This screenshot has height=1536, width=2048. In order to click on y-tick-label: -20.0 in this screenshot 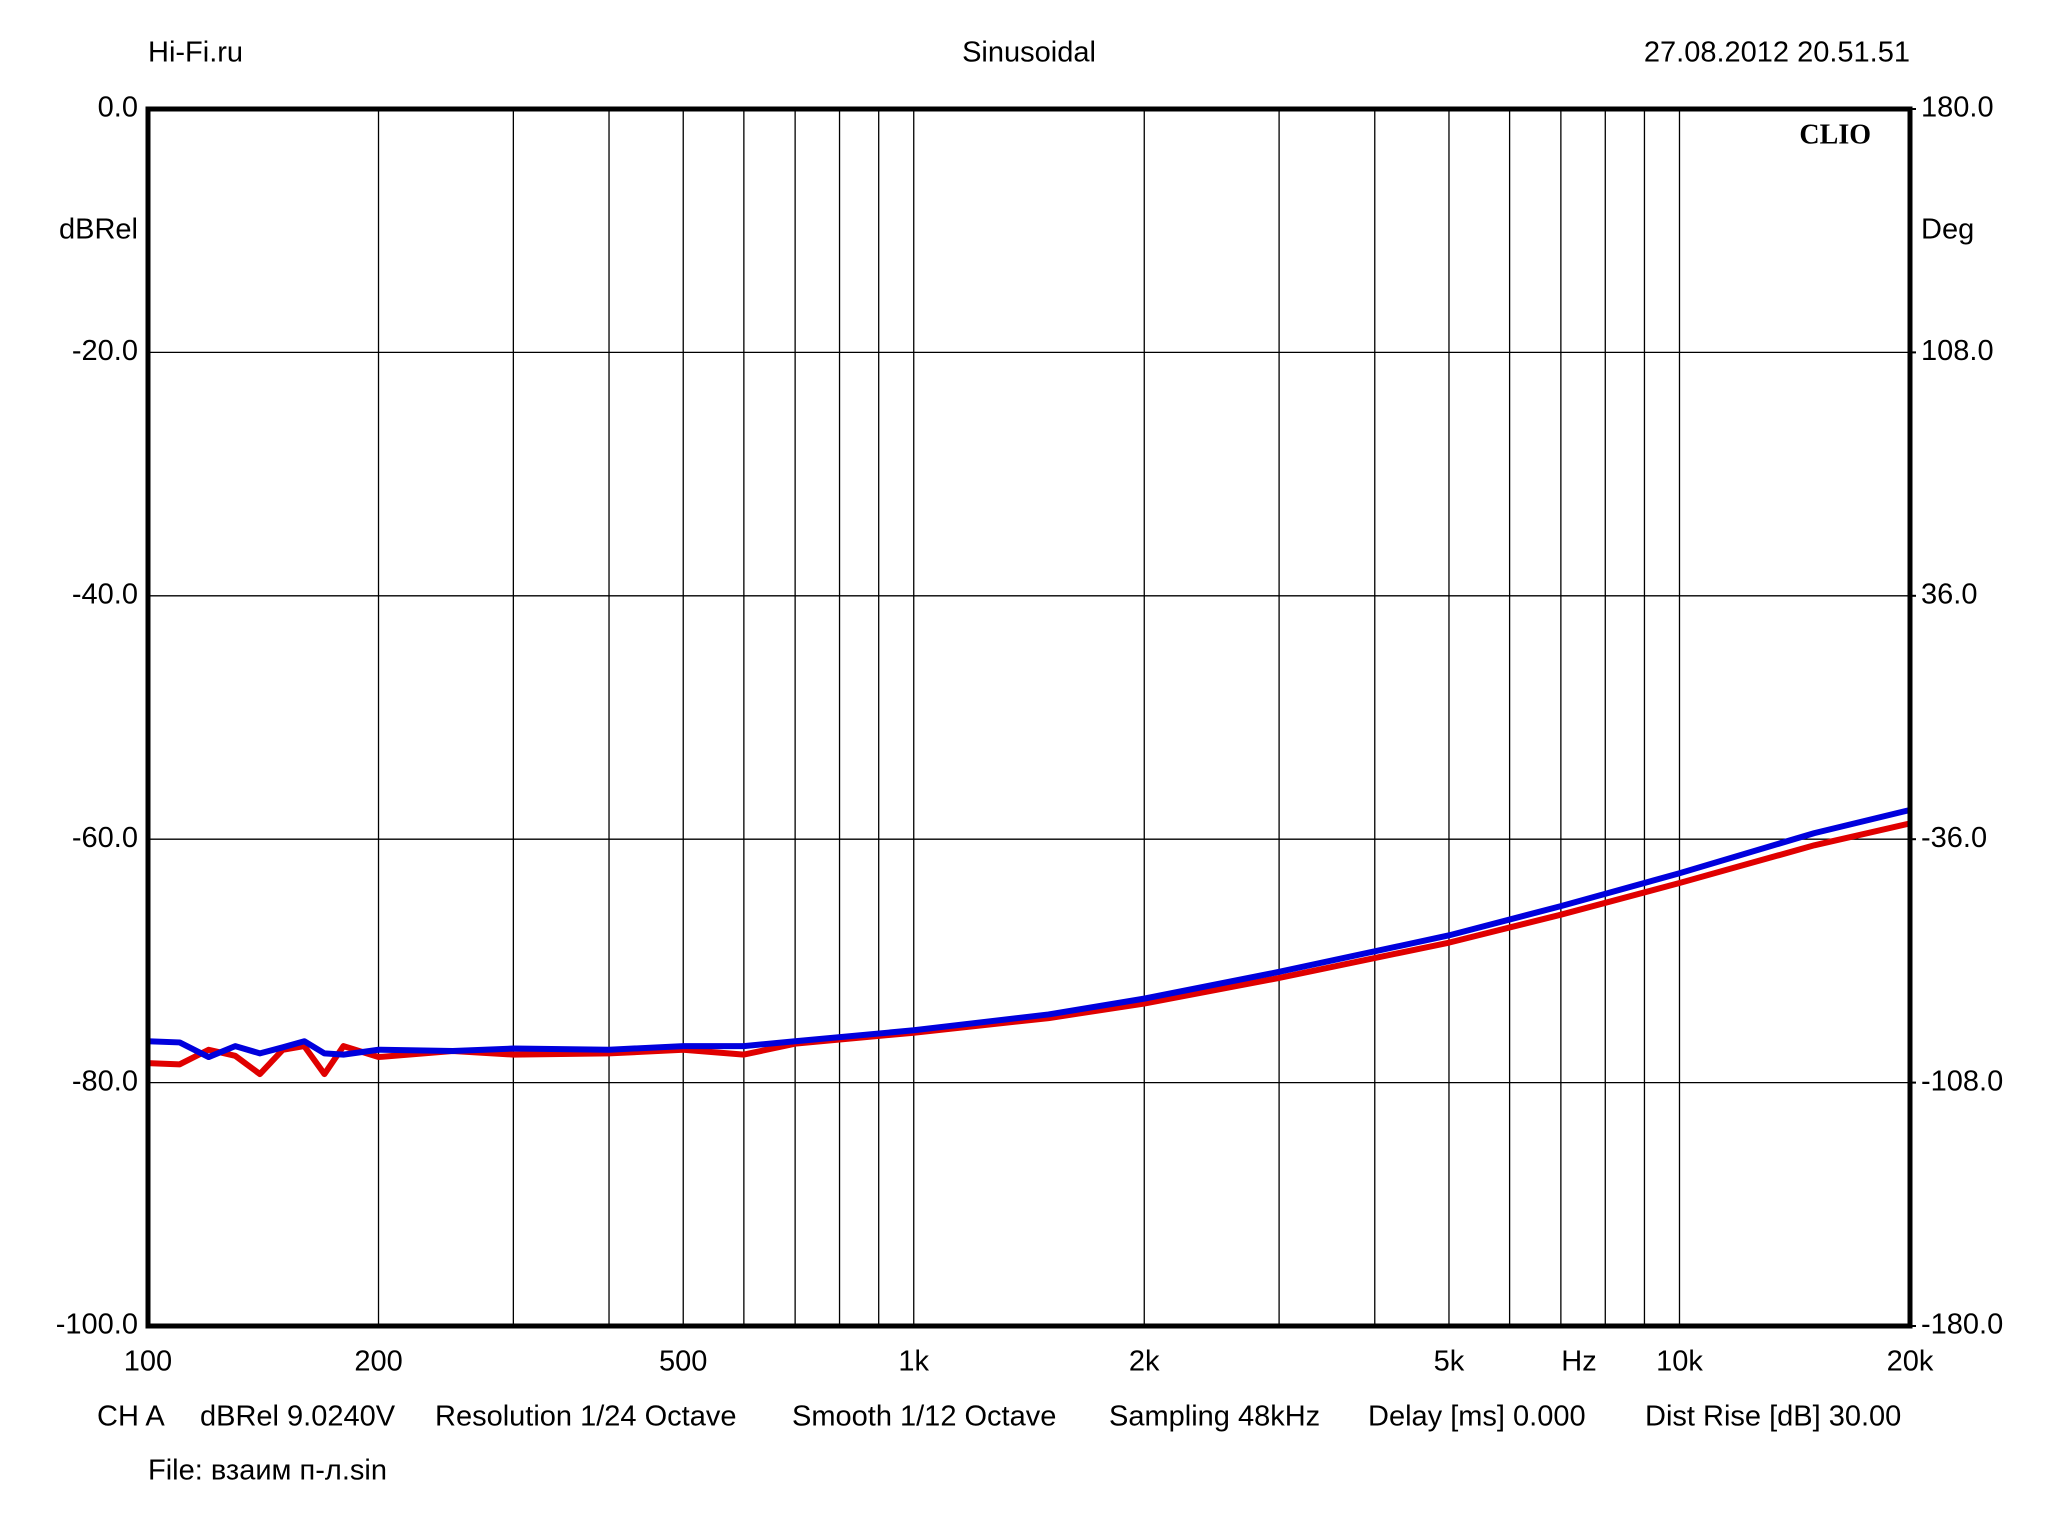, I will do `click(105, 351)`.